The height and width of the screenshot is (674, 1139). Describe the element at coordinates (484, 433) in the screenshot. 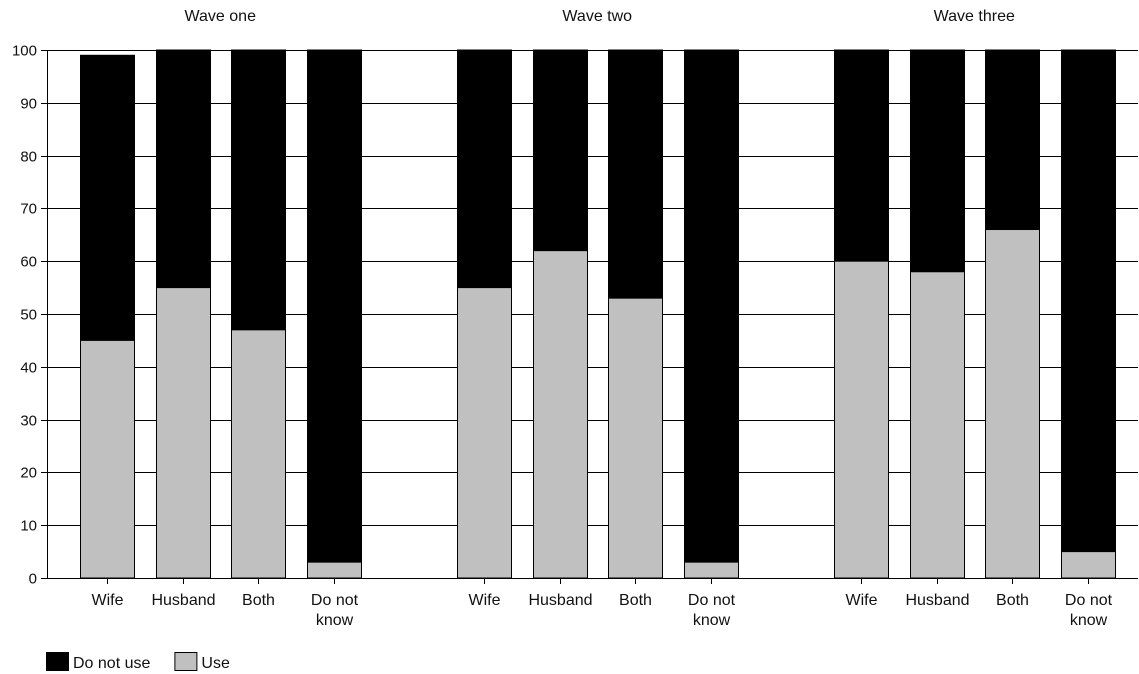

I see `bar-wave-two-wife-use` at that location.